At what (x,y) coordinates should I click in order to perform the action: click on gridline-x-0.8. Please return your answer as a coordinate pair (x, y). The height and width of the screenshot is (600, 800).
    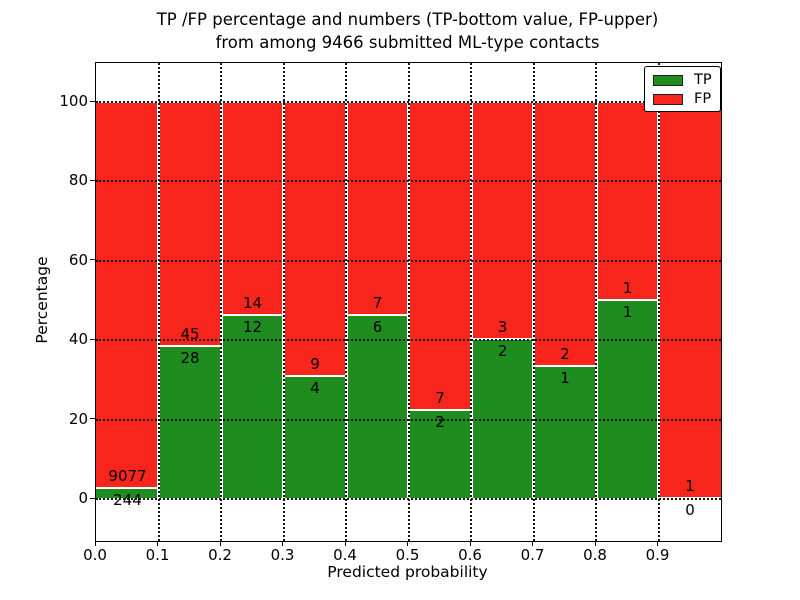
    Looking at the image, I should click on (596, 302).